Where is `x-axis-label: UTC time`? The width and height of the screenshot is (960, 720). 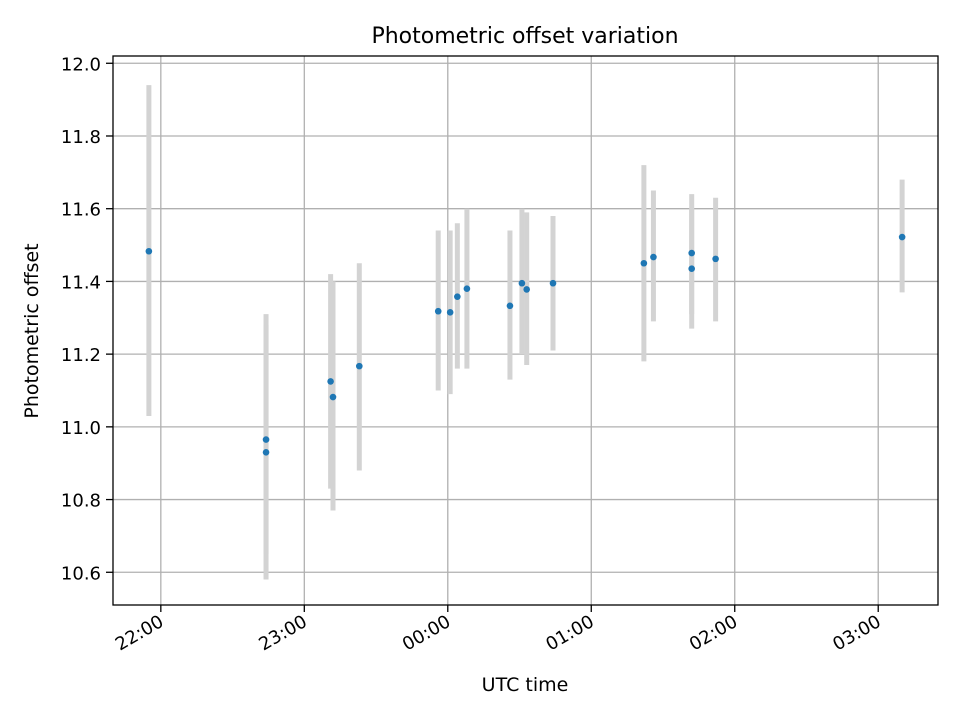 x-axis-label: UTC time is located at coordinates (525, 685).